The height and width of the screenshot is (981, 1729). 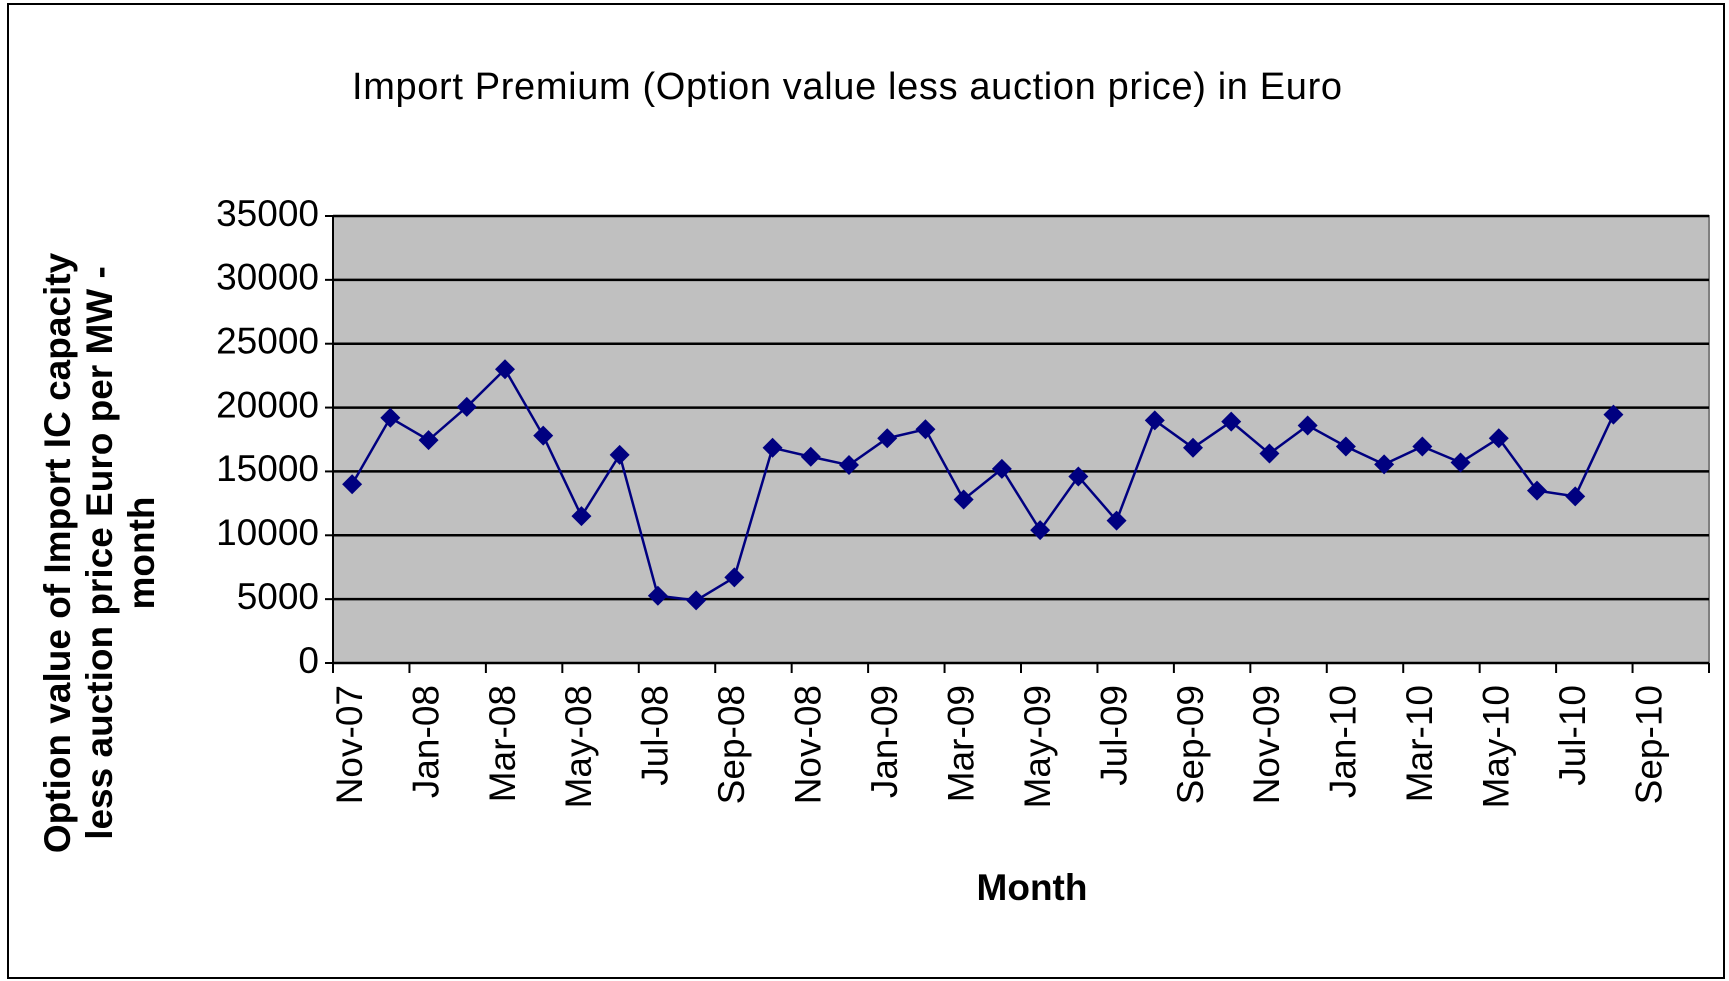 What do you see at coordinates (1343, 741) in the screenshot?
I see `x-tick-label: Jan-10` at bounding box center [1343, 741].